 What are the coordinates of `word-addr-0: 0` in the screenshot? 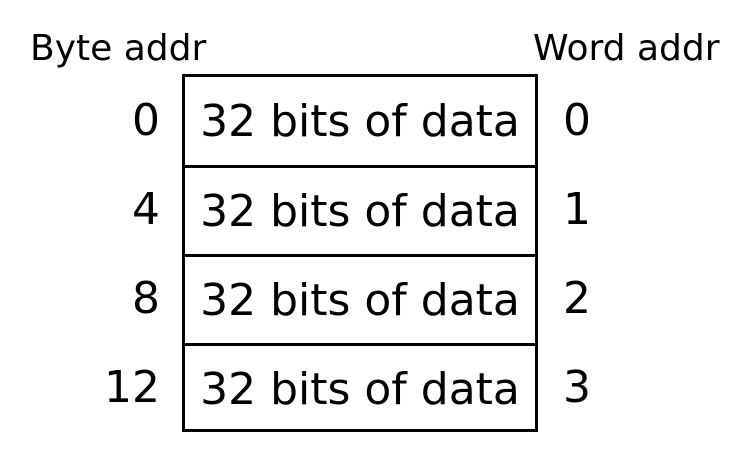 It's located at (577, 120).